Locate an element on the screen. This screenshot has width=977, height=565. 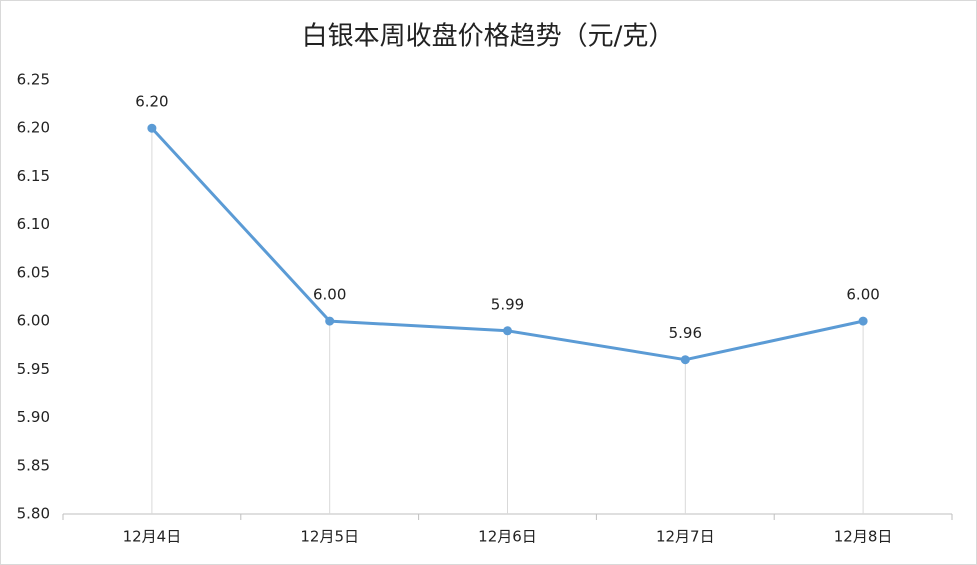
y-tick-label: 5.80 is located at coordinates (33, 514).